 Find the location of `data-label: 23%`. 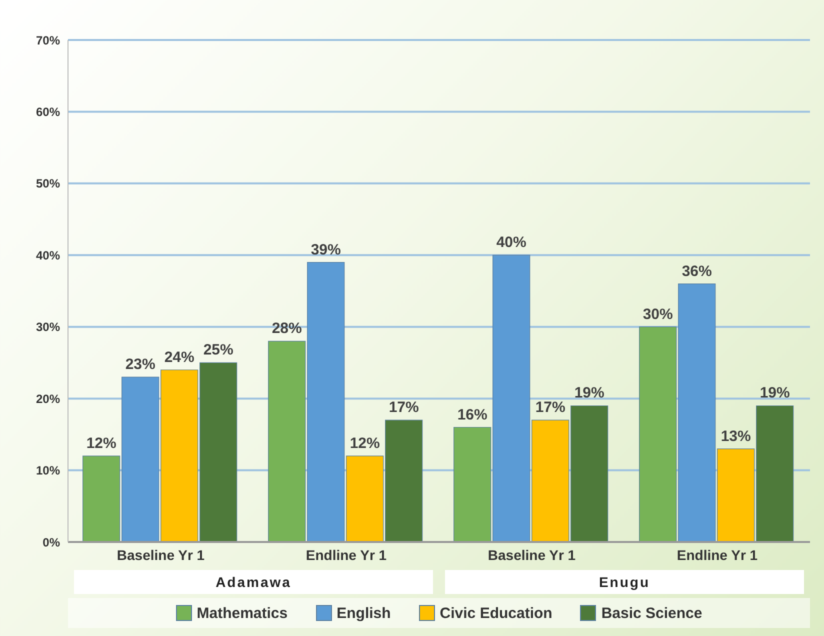

data-label: 23% is located at coordinates (140, 365).